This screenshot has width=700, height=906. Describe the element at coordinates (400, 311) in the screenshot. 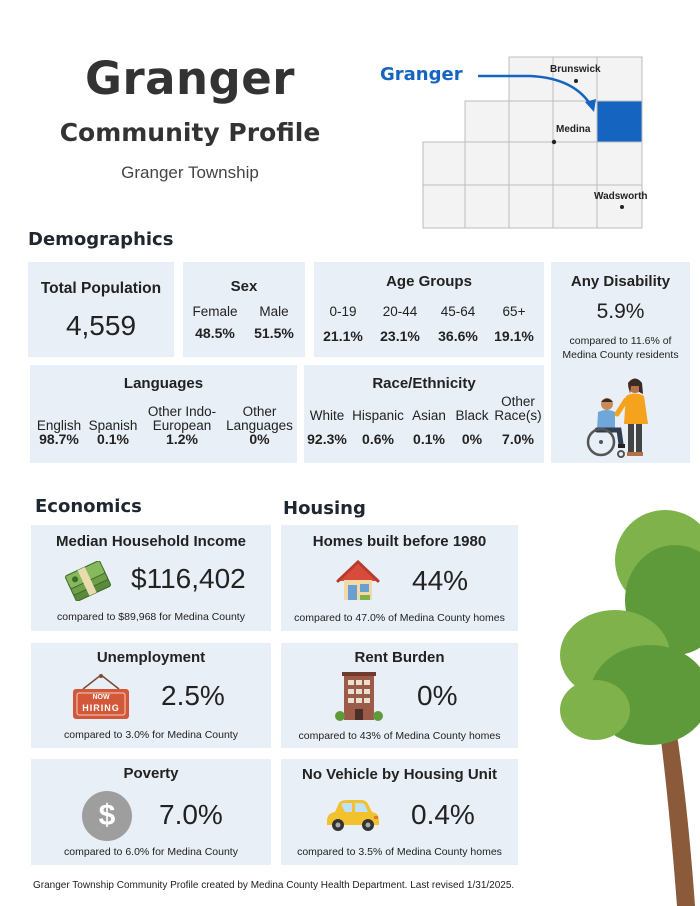

I see `age-20-44-label: 20-44` at that location.